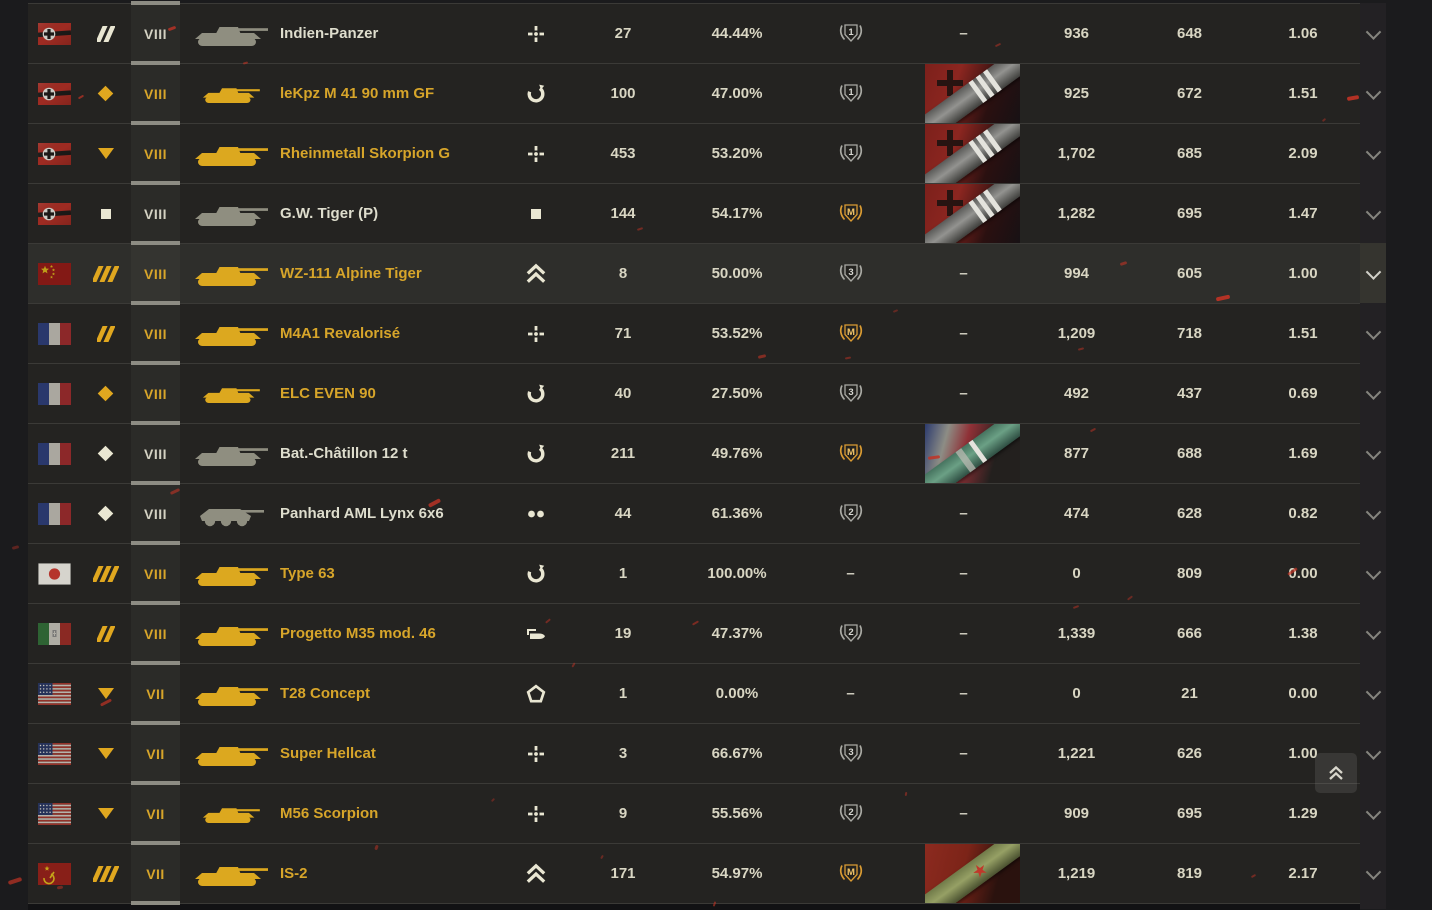 The height and width of the screenshot is (910, 1432). Describe the element at coordinates (851, 94) in the screenshot. I see `mastery-badge-1: 1` at that location.